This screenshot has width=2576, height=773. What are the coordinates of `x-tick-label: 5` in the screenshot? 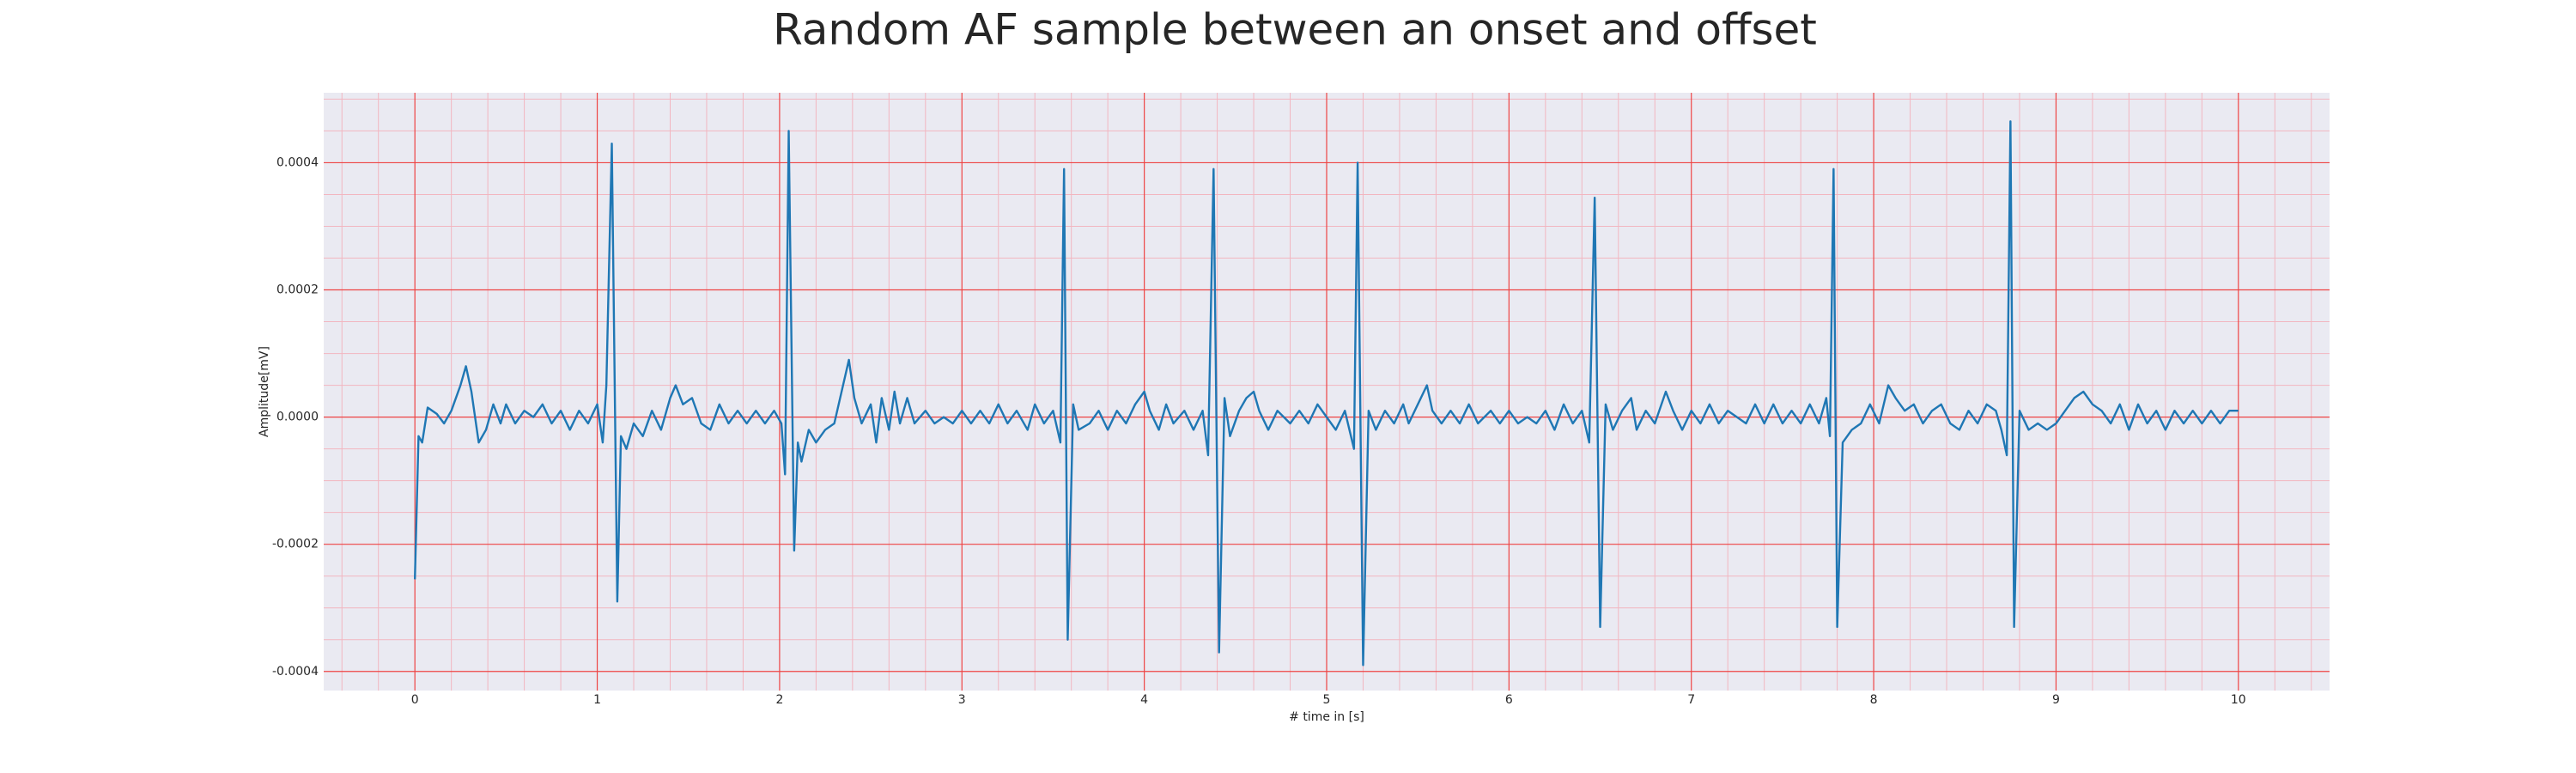 It's located at (1327, 700).